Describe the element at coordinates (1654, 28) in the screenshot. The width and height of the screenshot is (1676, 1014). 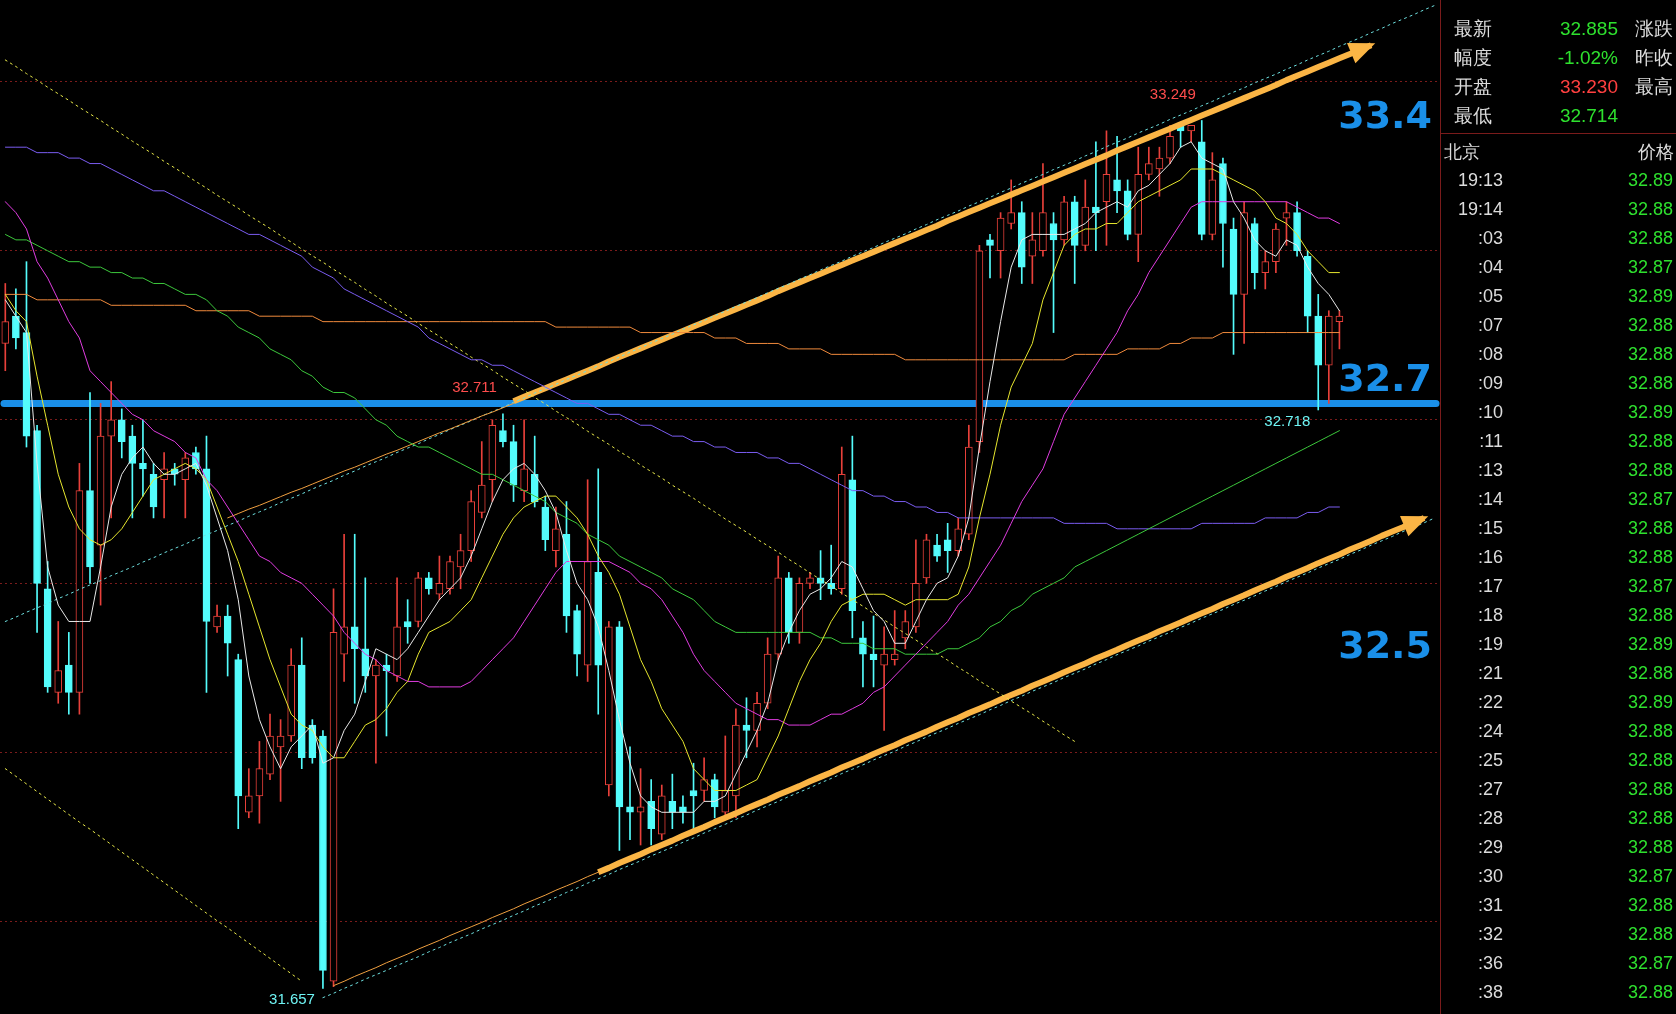
I see `text: 涨跌` at that location.